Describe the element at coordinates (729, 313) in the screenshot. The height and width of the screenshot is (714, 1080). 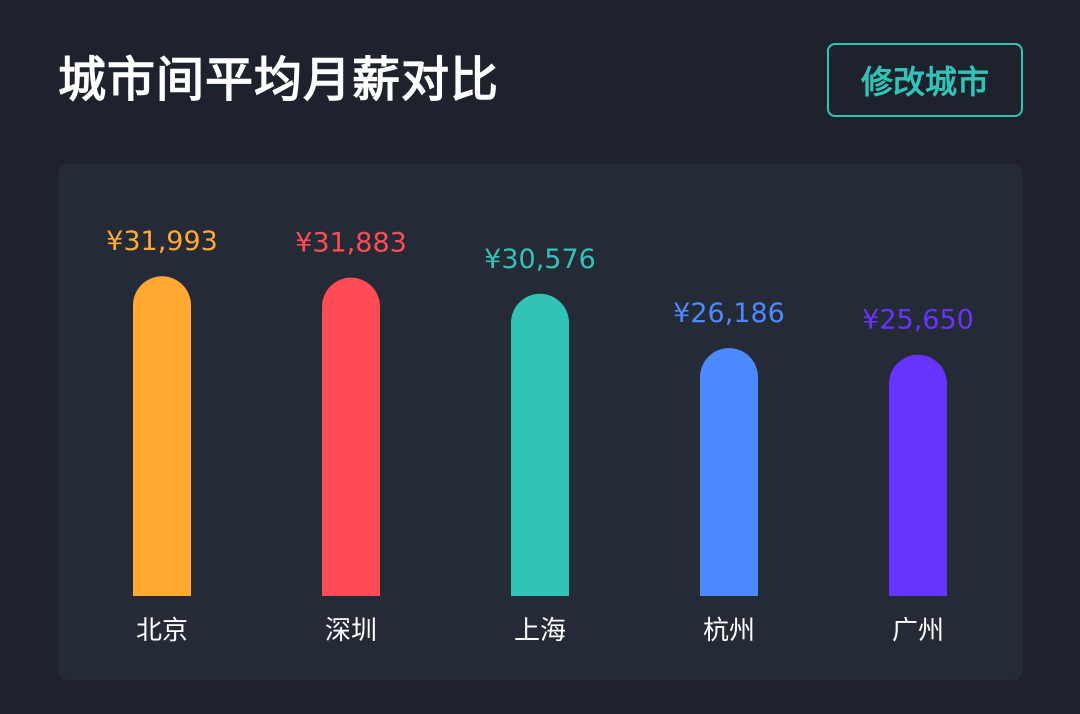
I see `bar-value-label: ¥26,186` at that location.